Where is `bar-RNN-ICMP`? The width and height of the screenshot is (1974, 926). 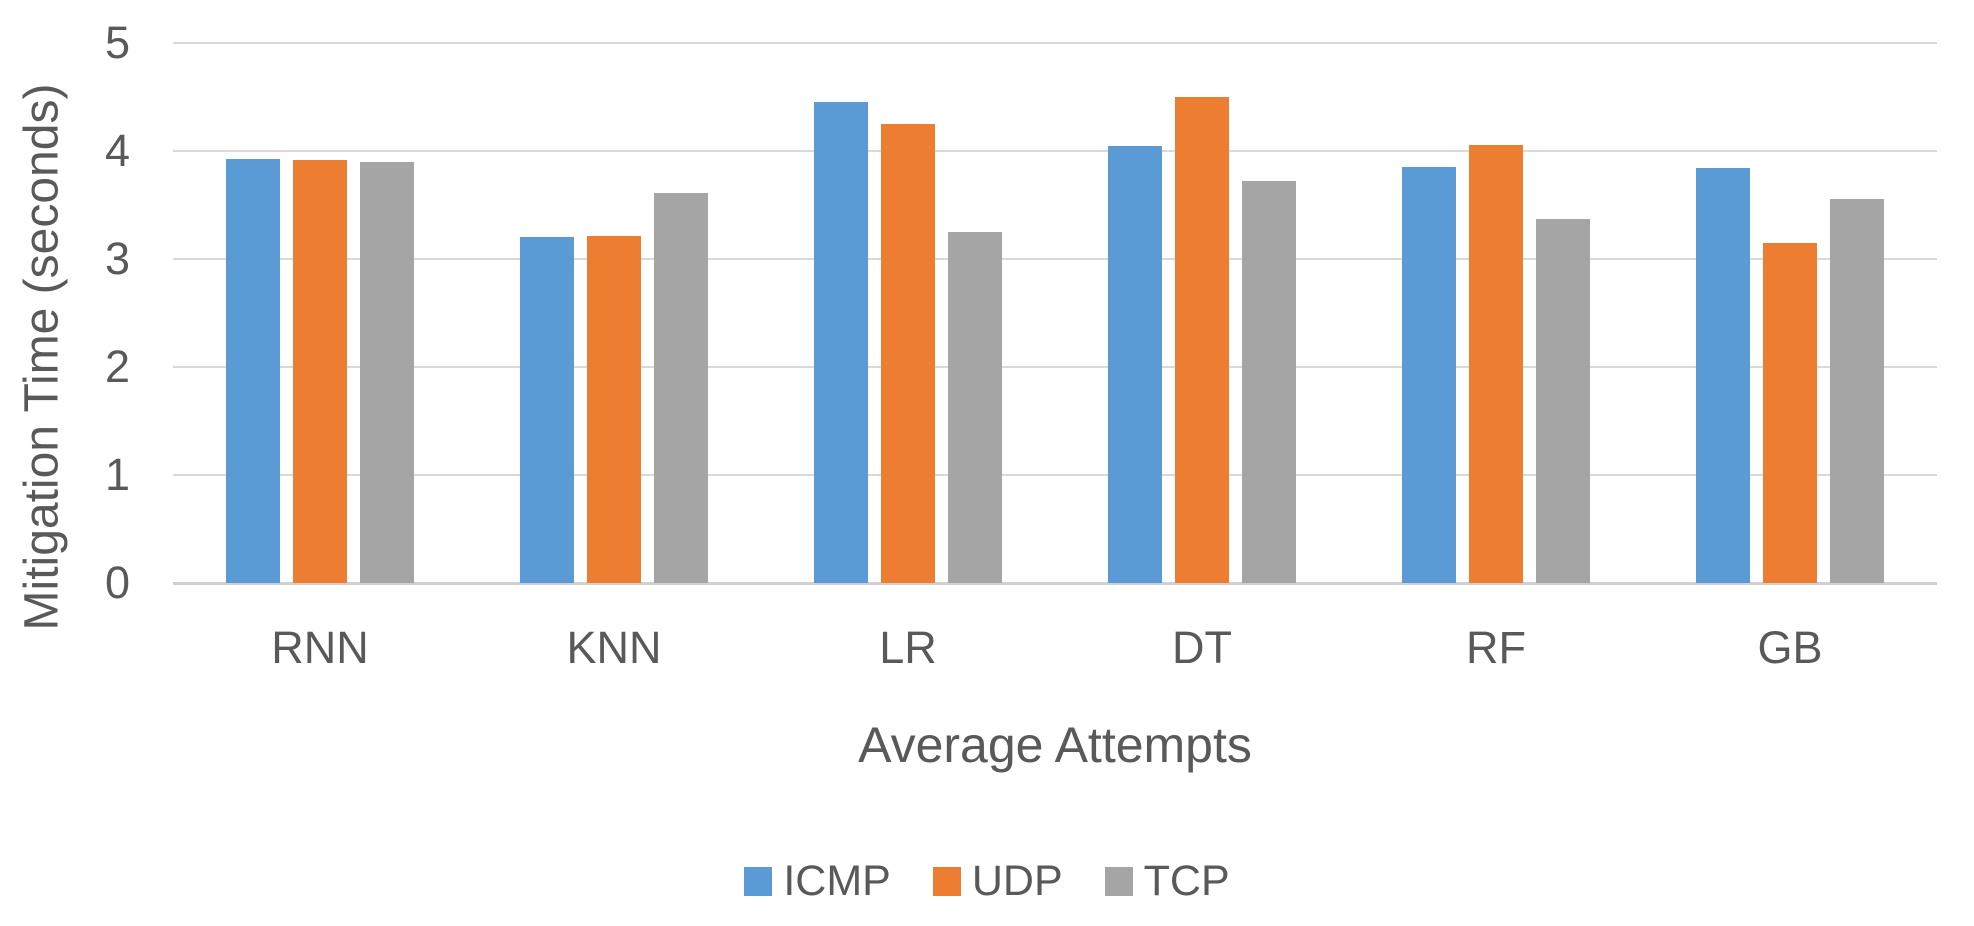 bar-RNN-ICMP is located at coordinates (253, 370).